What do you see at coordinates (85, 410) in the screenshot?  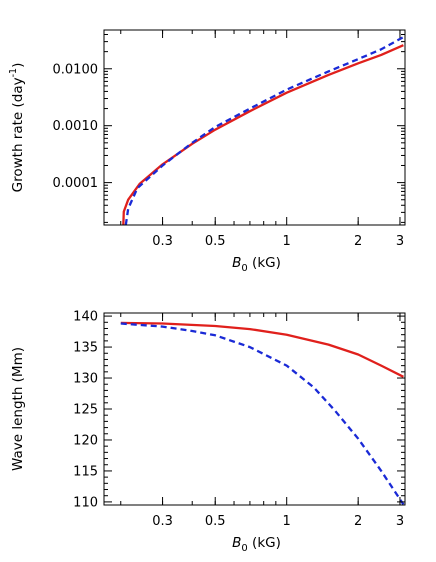 I see `y-tick-label: 125` at bounding box center [85, 410].